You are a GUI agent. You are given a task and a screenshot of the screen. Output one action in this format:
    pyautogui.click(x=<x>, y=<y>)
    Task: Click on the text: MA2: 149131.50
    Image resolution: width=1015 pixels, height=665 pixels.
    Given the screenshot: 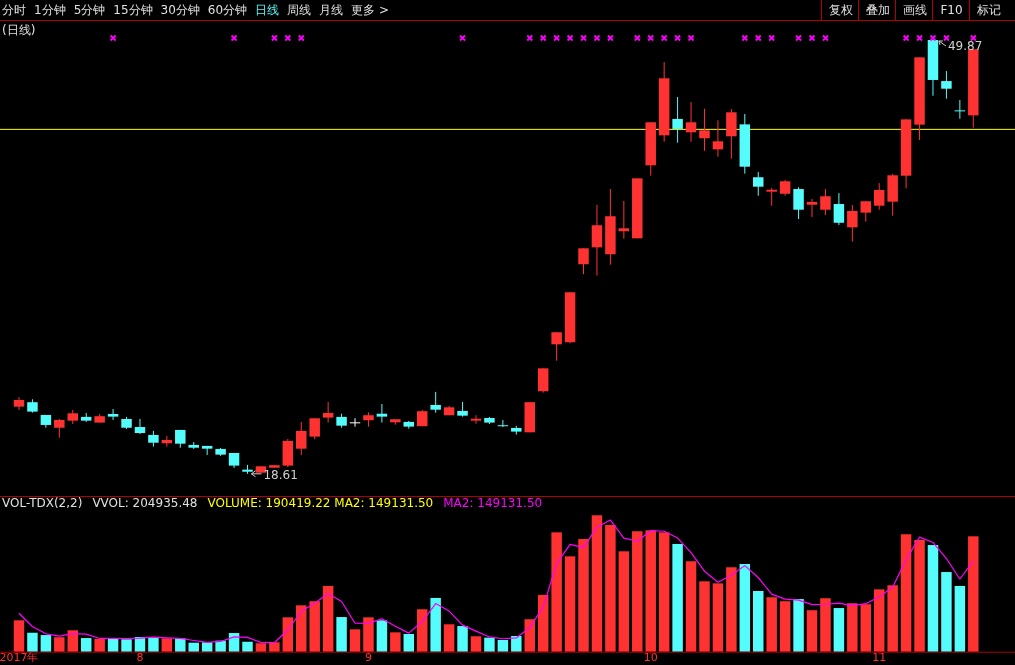 What is the action you would take?
    pyautogui.click(x=493, y=503)
    